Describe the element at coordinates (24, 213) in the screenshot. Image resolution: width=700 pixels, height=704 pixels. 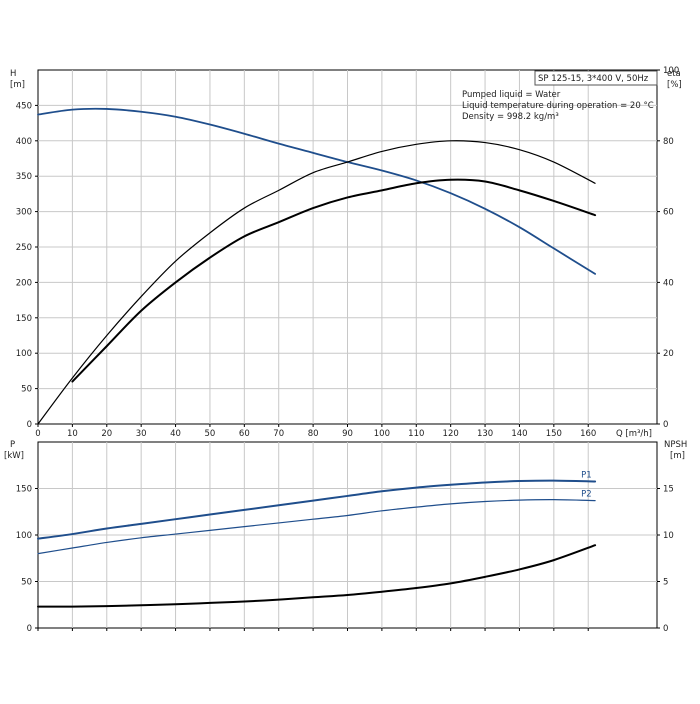
I see `top-left-y-tick-label: 300` at that location.